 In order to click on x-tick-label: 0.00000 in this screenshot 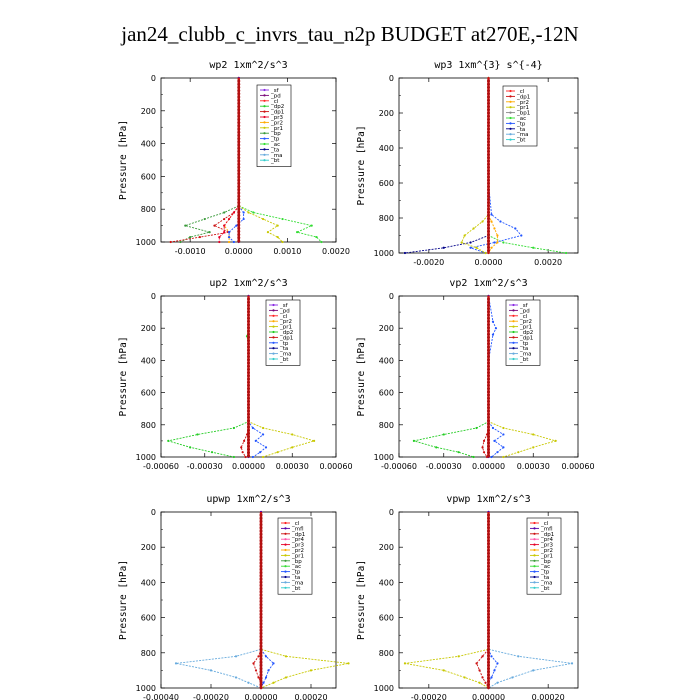, I will do `click(488, 466)`.